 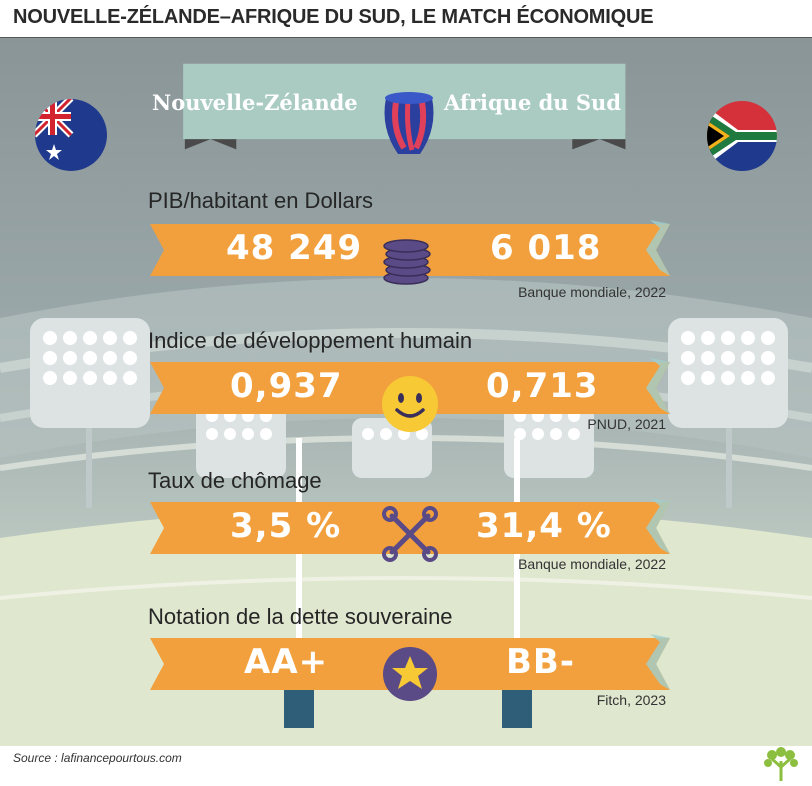 What do you see at coordinates (71, 135) in the screenshot?
I see `flag-left-icon` at bounding box center [71, 135].